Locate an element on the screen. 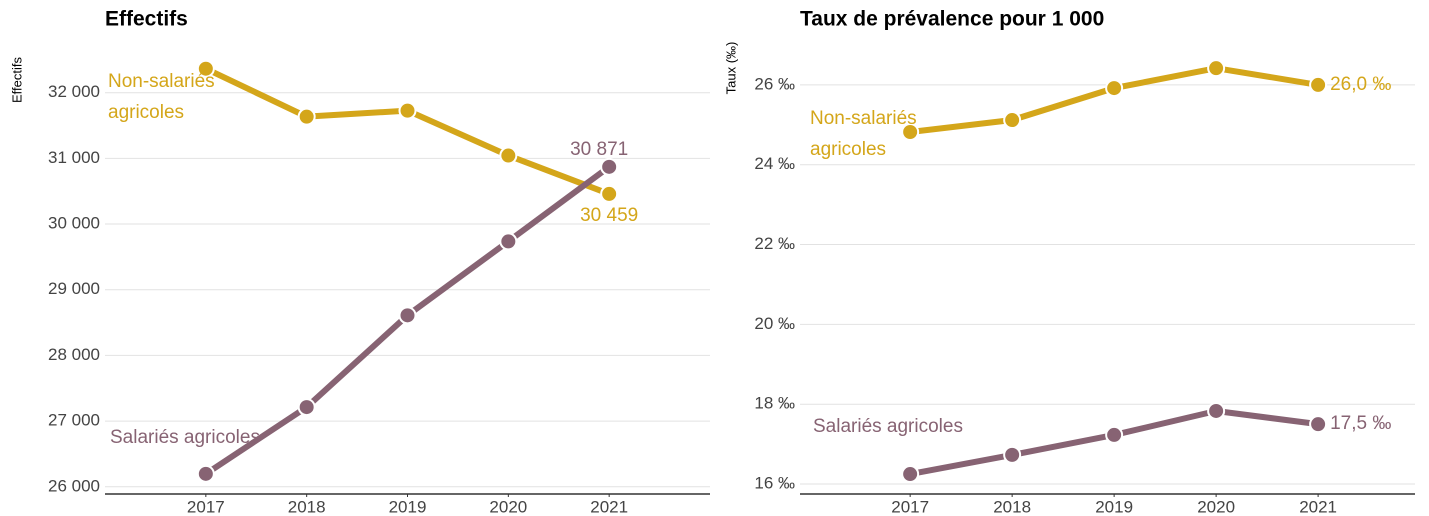 This screenshot has width=1429, height=516. y-tick-label: 24 ‰ is located at coordinates (774, 163).